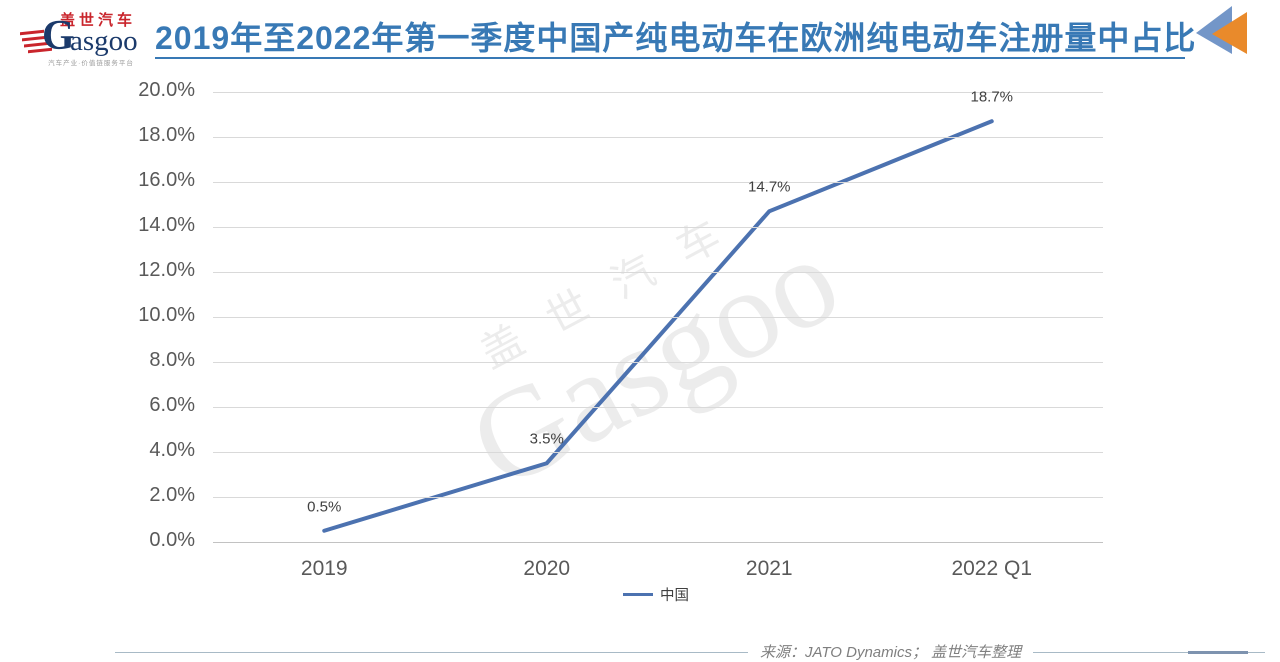  What do you see at coordinates (58, 36) in the screenshot?
I see `logo-letter-g: G` at bounding box center [58, 36].